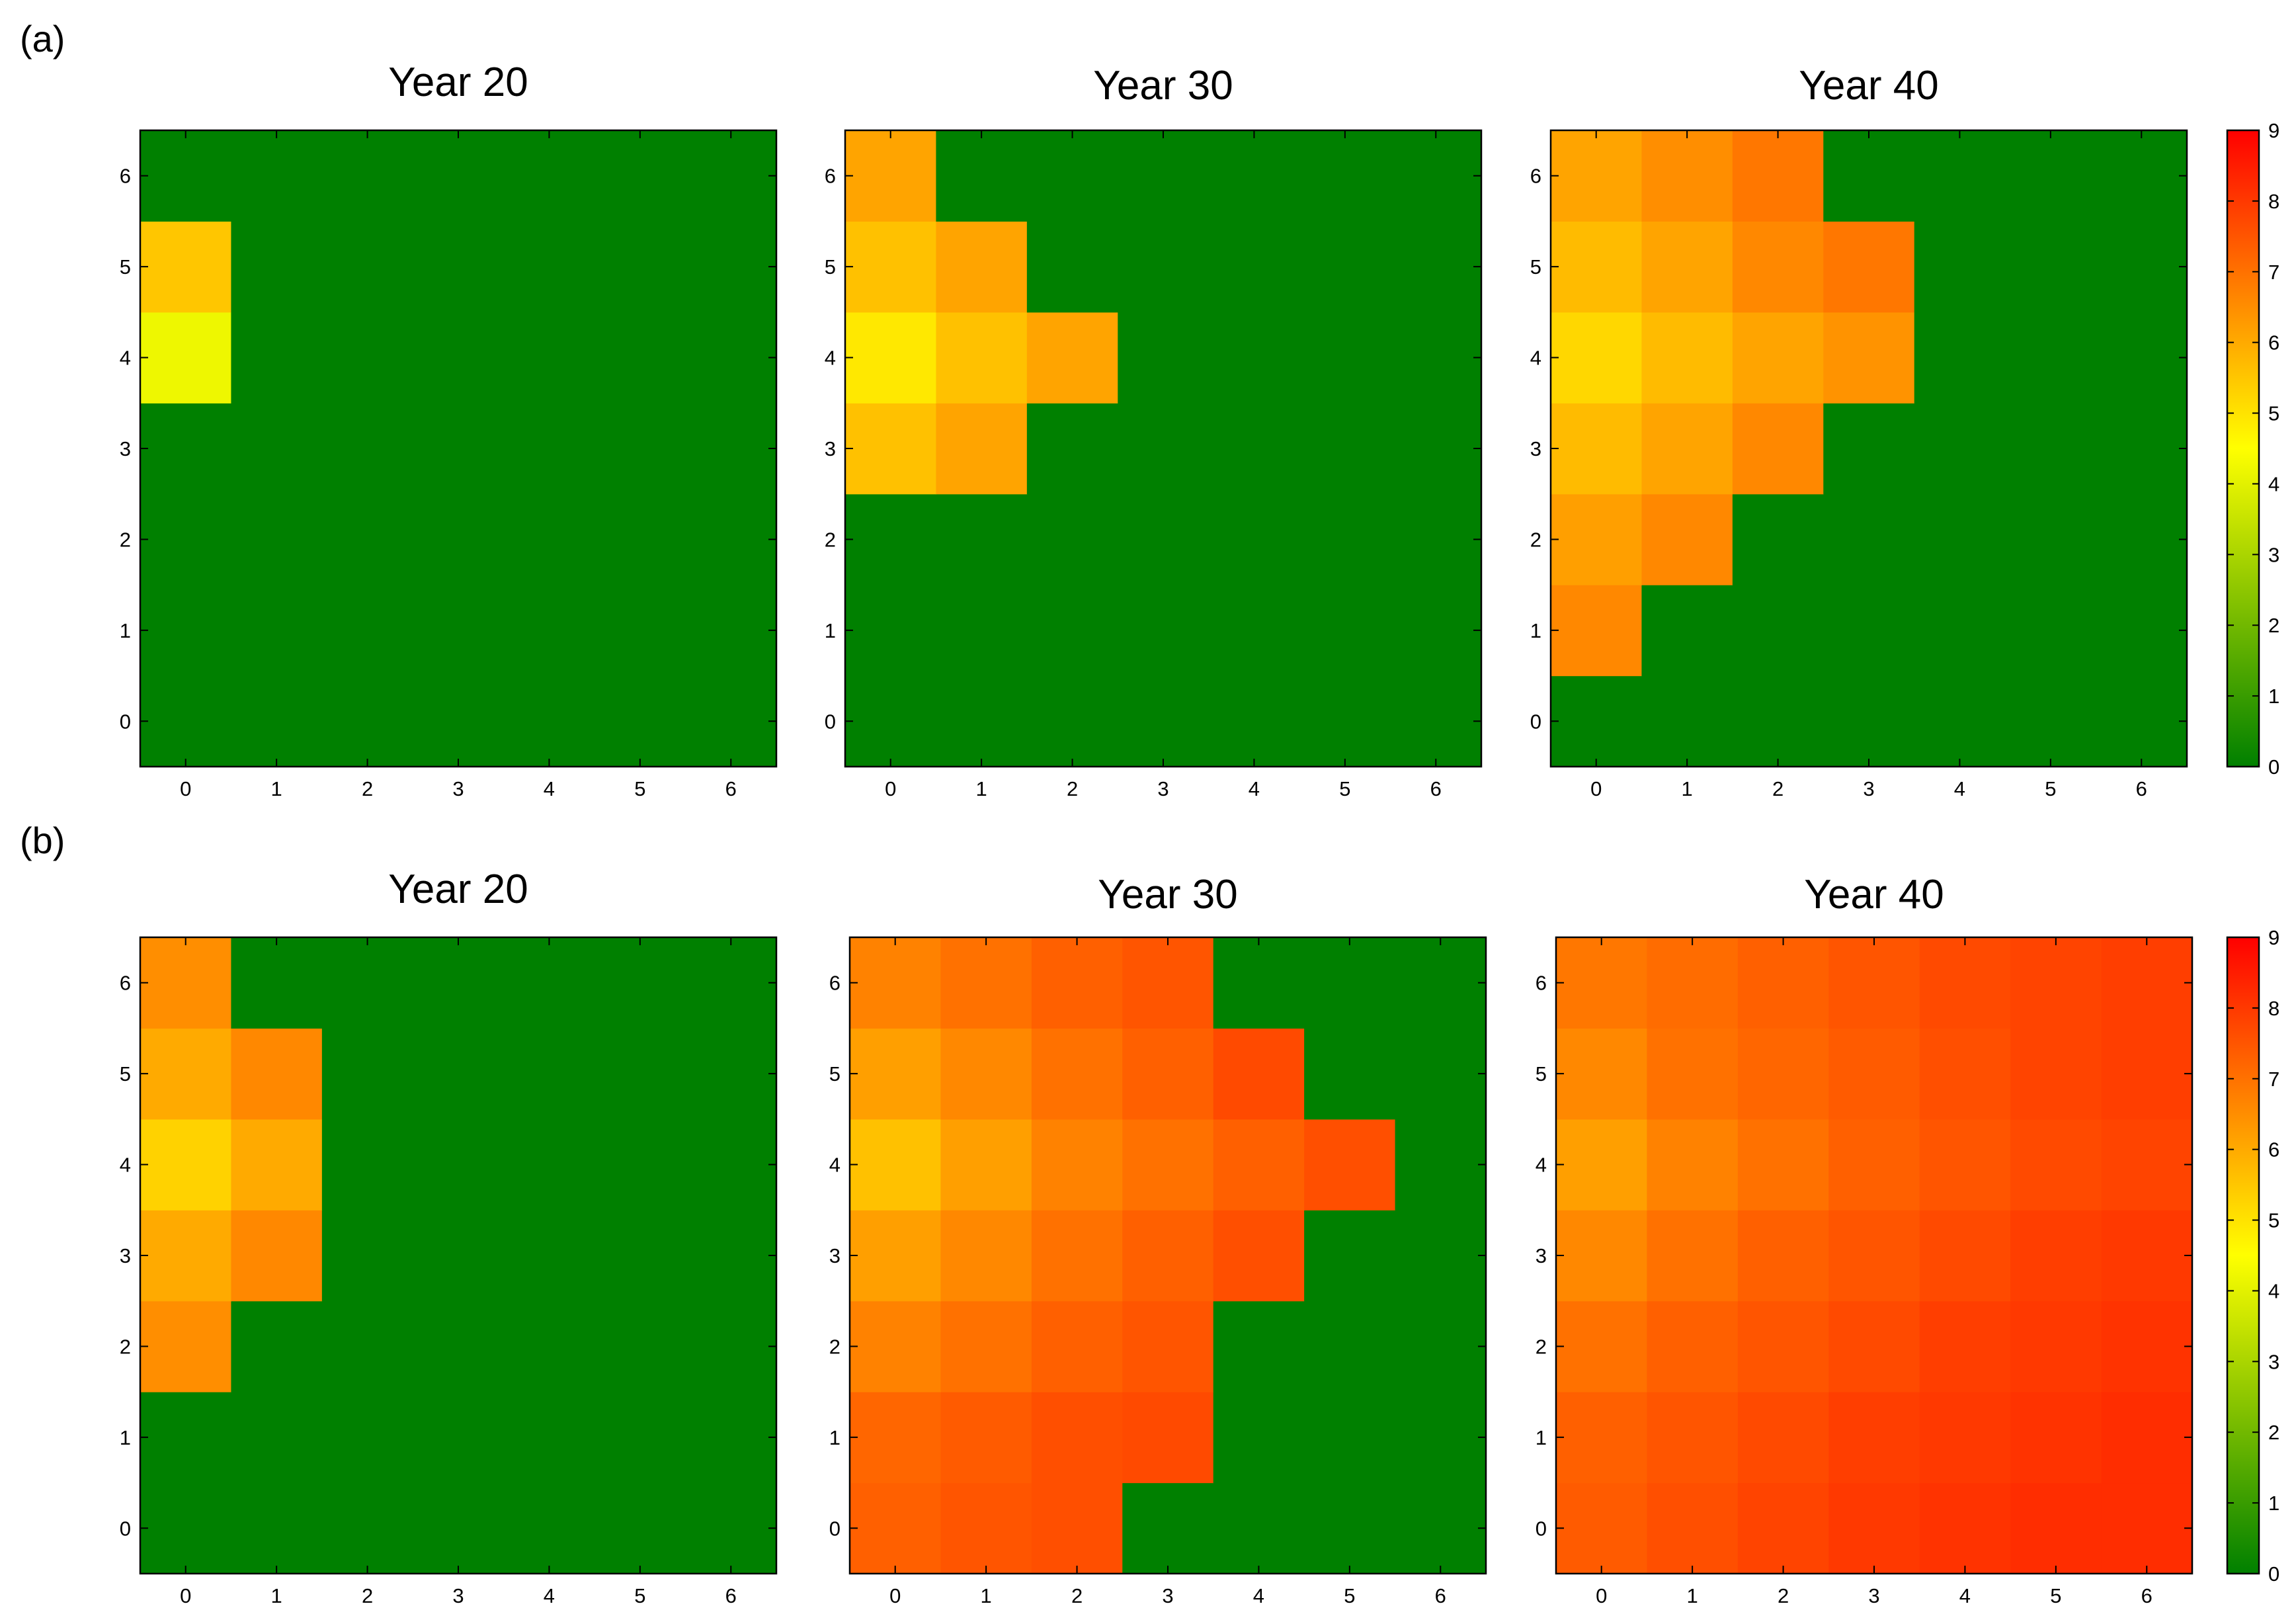 This screenshot has height=1610, width=2296. What do you see at coordinates (1168, 1255) in the screenshot?
I see `heatmap-cells` at bounding box center [1168, 1255].